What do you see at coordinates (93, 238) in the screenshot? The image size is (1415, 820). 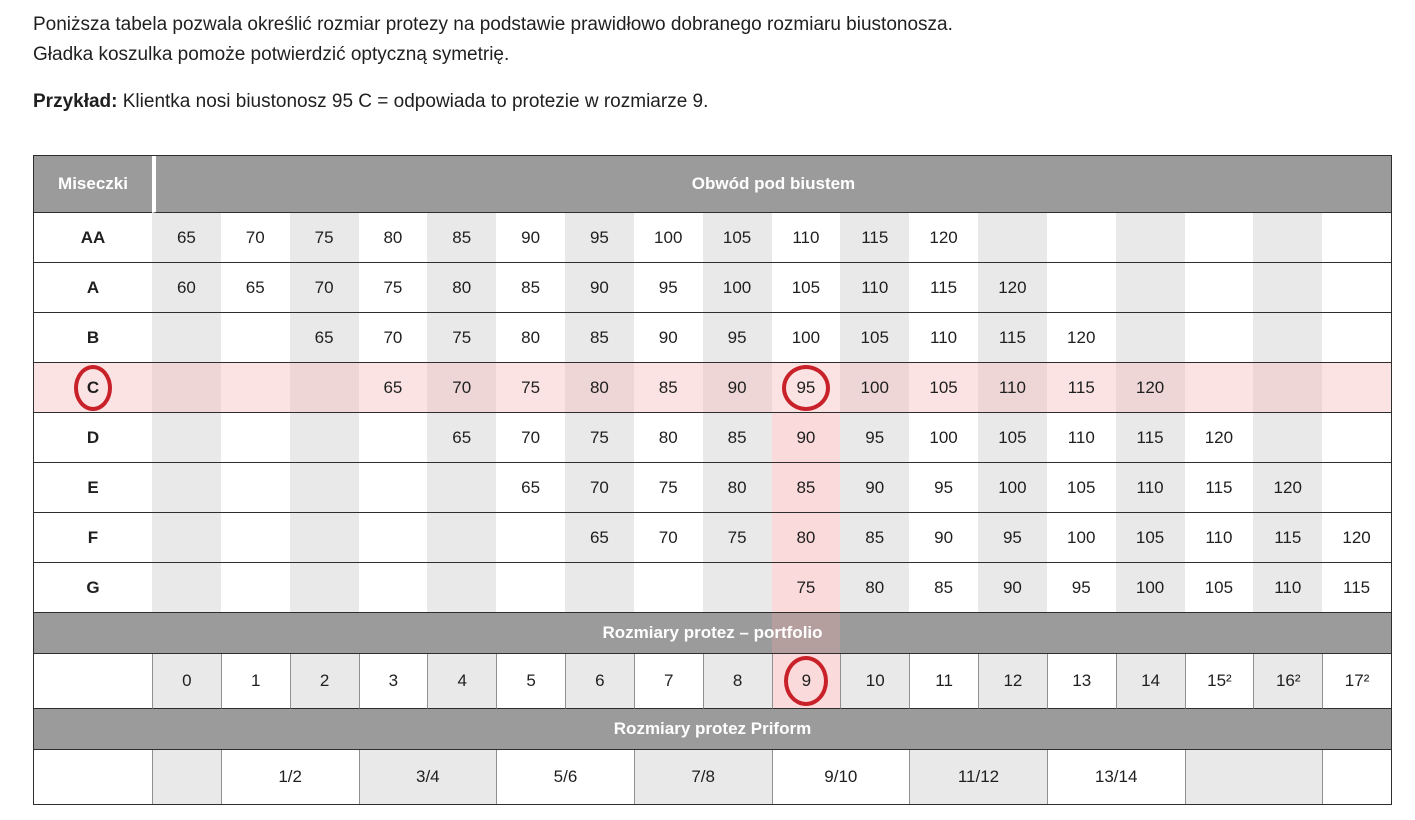 I see `cup-row-label: AA` at bounding box center [93, 238].